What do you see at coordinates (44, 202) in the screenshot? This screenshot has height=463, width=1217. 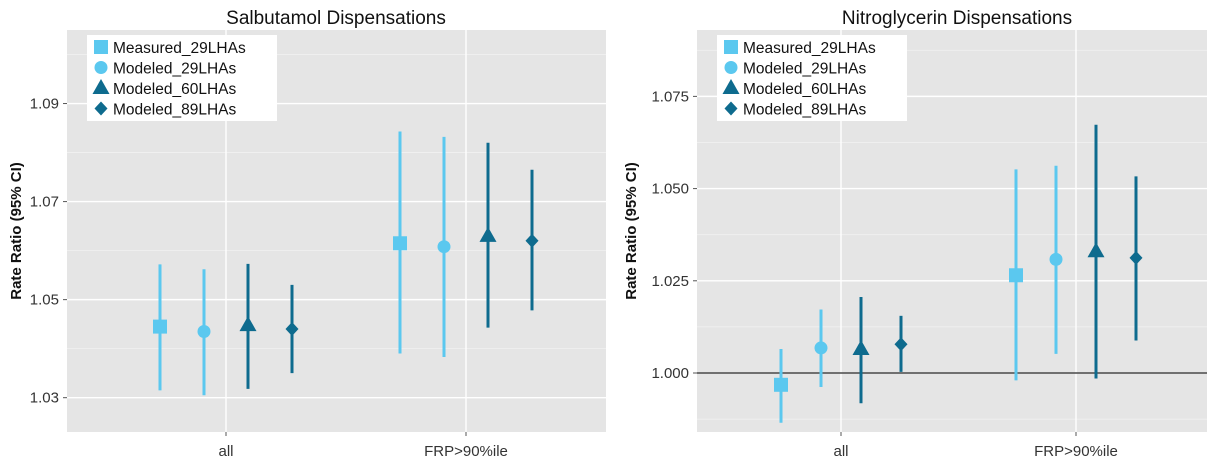 I see `y-tick-label: 1.07` at bounding box center [44, 202].